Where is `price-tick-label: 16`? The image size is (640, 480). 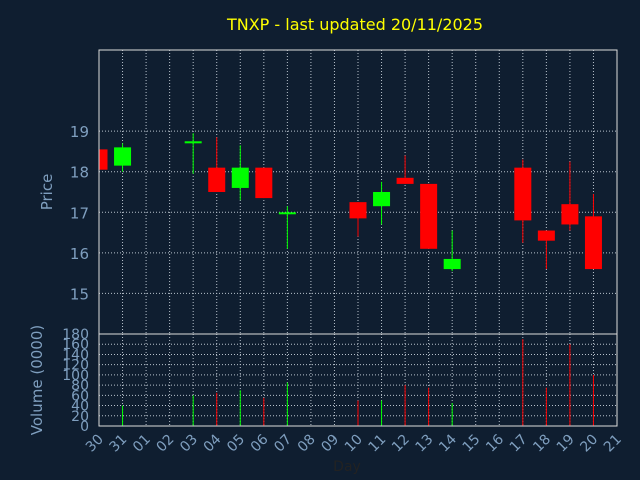 price-tick-label: 16 is located at coordinates (79, 254).